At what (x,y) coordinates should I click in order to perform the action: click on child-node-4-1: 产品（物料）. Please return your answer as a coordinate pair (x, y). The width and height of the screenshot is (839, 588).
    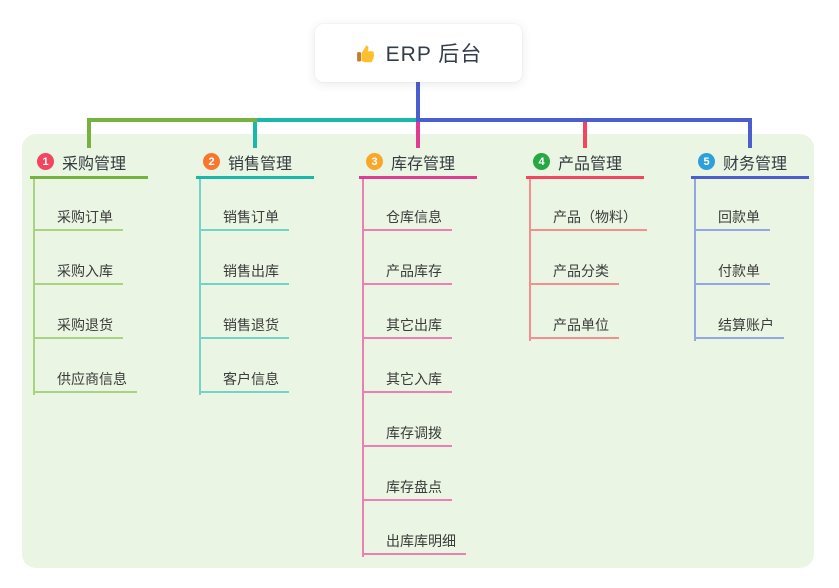
    Looking at the image, I should click on (588, 217).